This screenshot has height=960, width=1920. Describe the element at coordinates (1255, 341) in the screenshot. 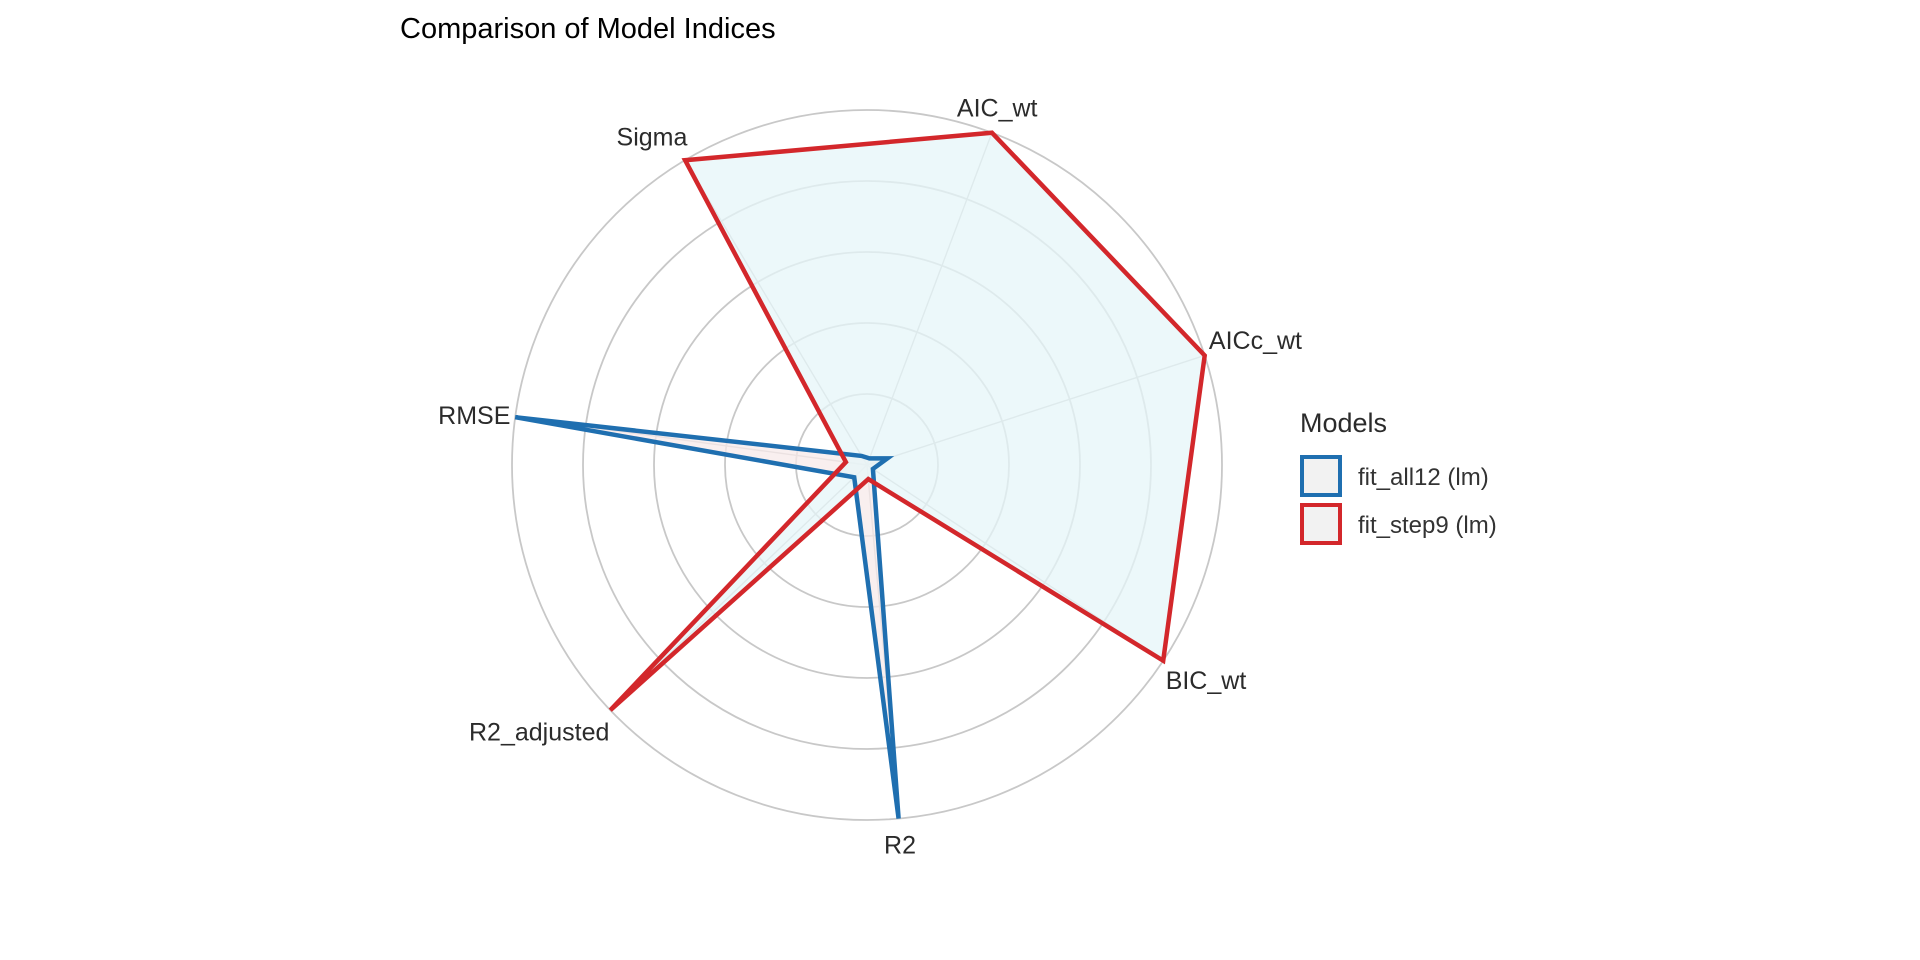

I see `axis-label-aicc-wt: AICc_wt` at that location.